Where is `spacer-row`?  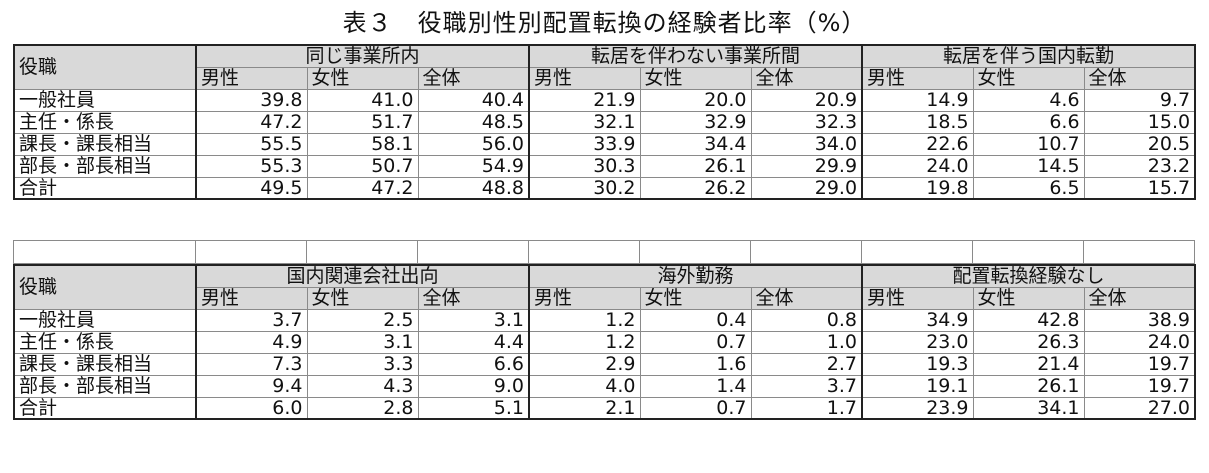 spacer-row is located at coordinates (604, 252).